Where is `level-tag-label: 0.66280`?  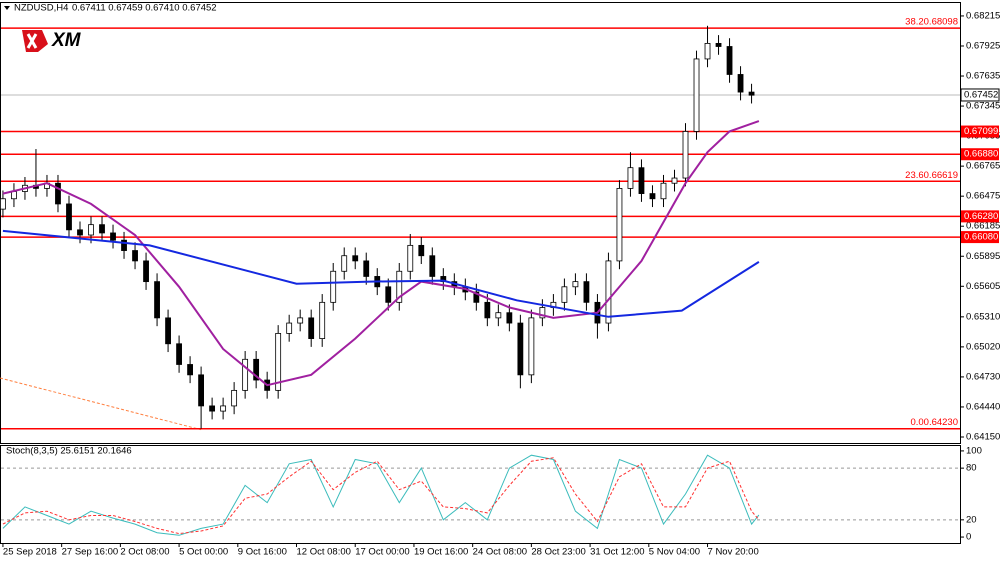
level-tag-label: 0.66280 is located at coordinates (981, 216).